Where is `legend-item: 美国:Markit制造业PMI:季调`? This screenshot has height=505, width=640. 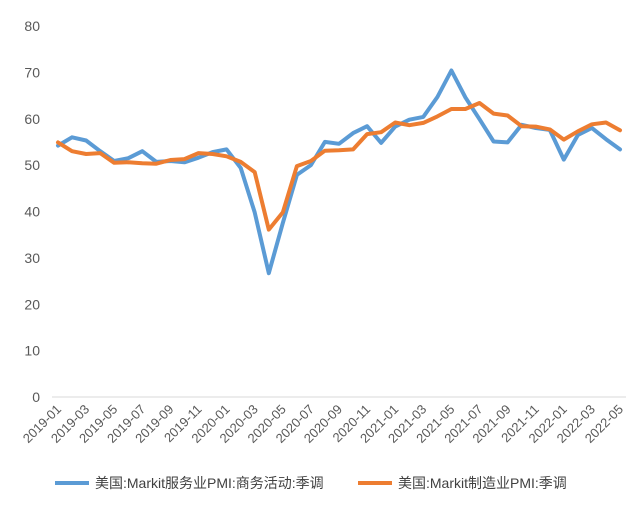
legend-item: 美国:Markit制造业PMI:季调 is located at coordinates (462, 483).